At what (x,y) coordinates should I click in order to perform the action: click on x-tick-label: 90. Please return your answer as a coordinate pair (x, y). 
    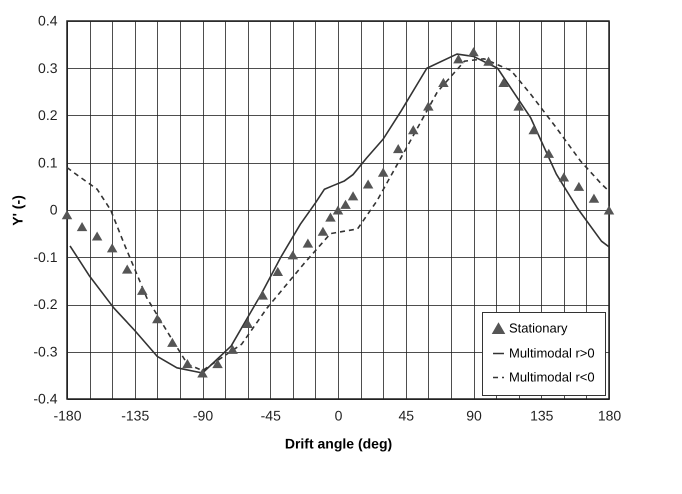
    Looking at the image, I should click on (474, 416).